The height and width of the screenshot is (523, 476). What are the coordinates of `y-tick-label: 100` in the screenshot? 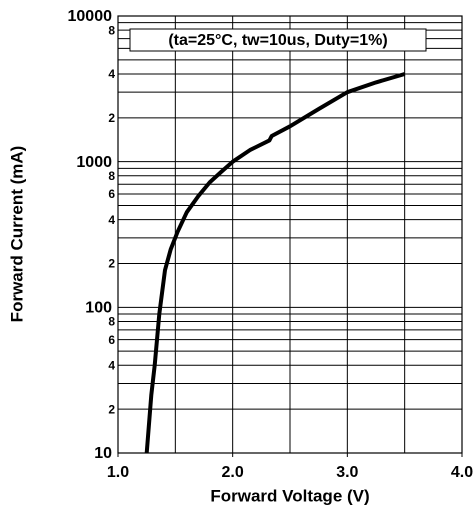 It's located at (98, 308).